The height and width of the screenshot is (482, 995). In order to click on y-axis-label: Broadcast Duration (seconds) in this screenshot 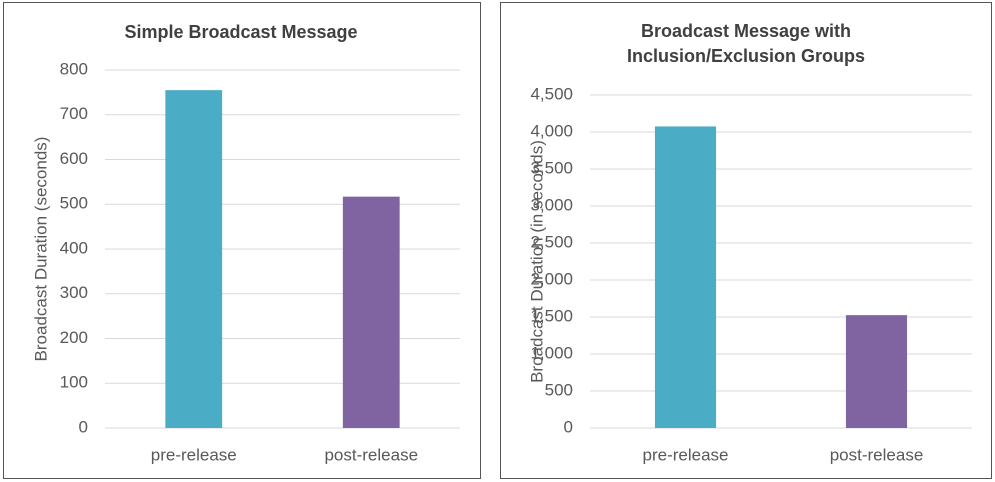, I will do `click(40, 249)`.